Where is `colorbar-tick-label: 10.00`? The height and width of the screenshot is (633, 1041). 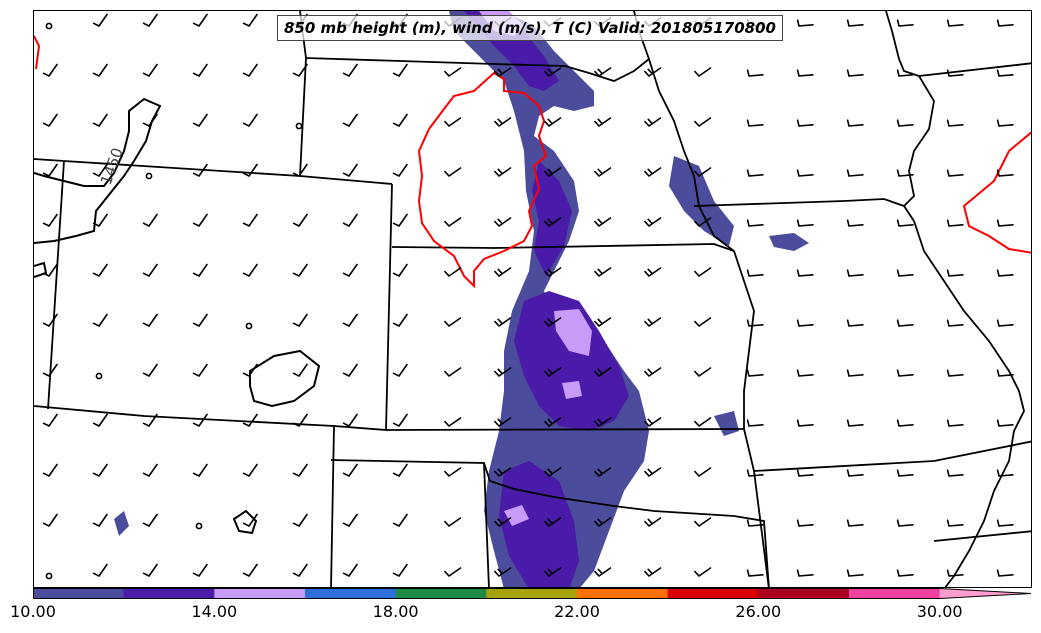 colorbar-tick-label: 10.00 is located at coordinates (33, 611).